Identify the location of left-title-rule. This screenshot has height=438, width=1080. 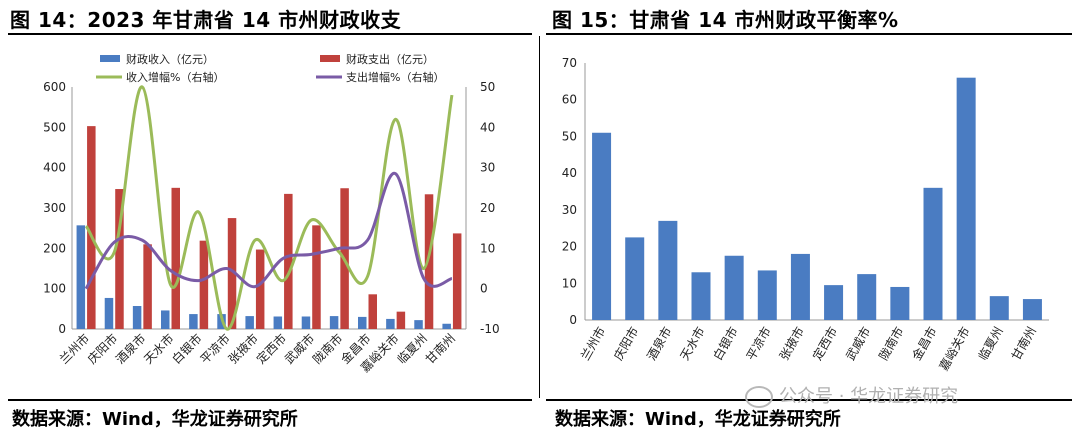
(270, 34).